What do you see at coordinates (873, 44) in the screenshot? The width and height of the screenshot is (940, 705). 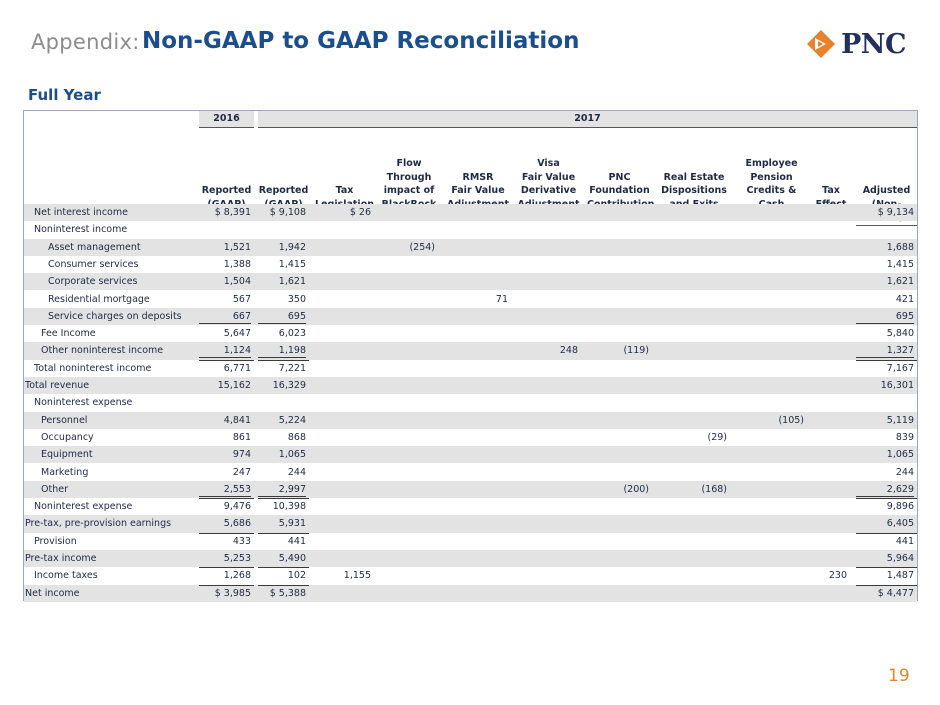 I see `pnc-logo-text: PNC` at bounding box center [873, 44].